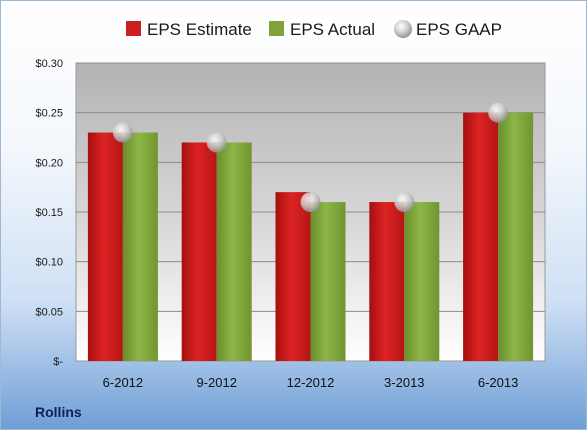  What do you see at coordinates (332, 29) in the screenshot?
I see `legend-label: EPS Actual` at bounding box center [332, 29].